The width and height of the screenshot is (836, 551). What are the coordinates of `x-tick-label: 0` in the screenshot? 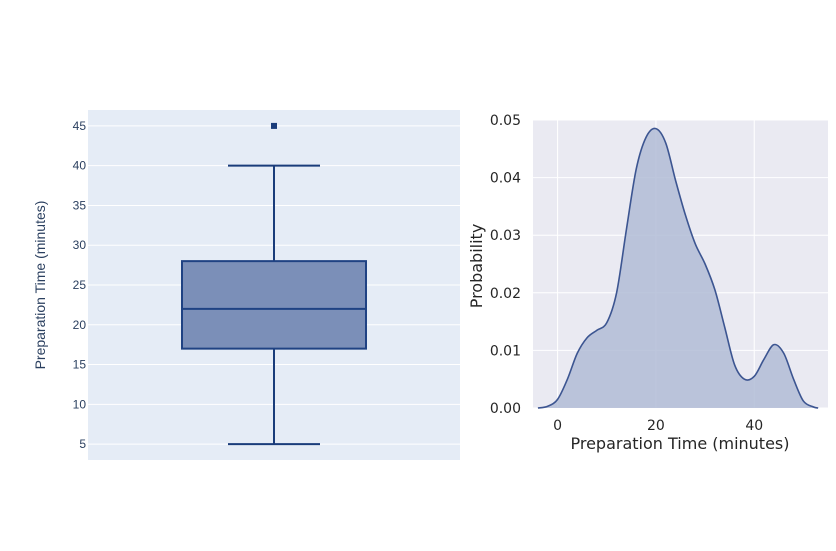 It's located at (557, 426).